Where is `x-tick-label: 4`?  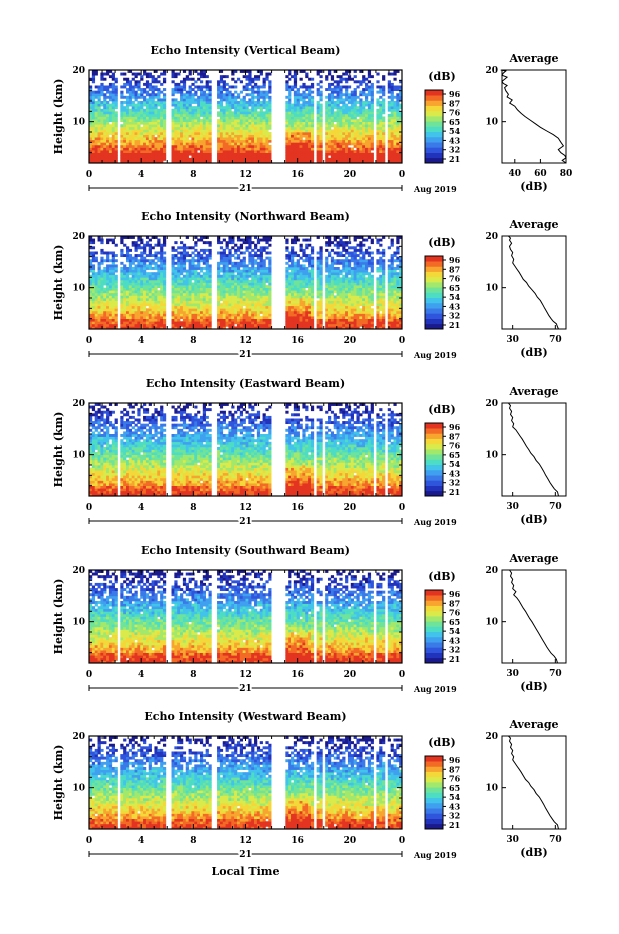 x-tick-label: 4 is located at coordinates (141, 175).